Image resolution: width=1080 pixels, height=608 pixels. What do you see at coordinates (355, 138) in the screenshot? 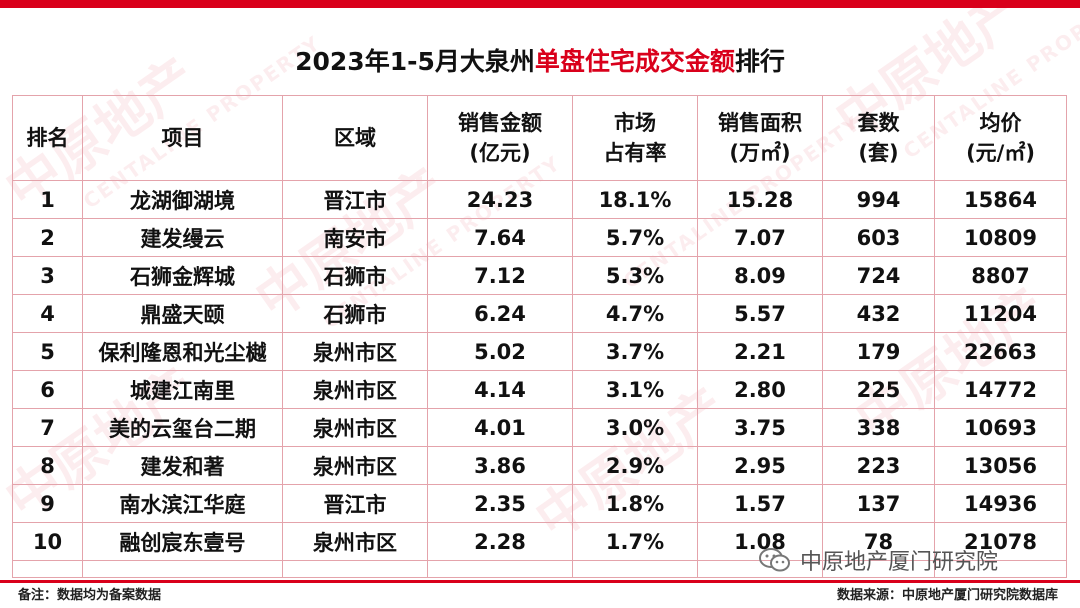
I see `header-region: 区域` at bounding box center [355, 138].